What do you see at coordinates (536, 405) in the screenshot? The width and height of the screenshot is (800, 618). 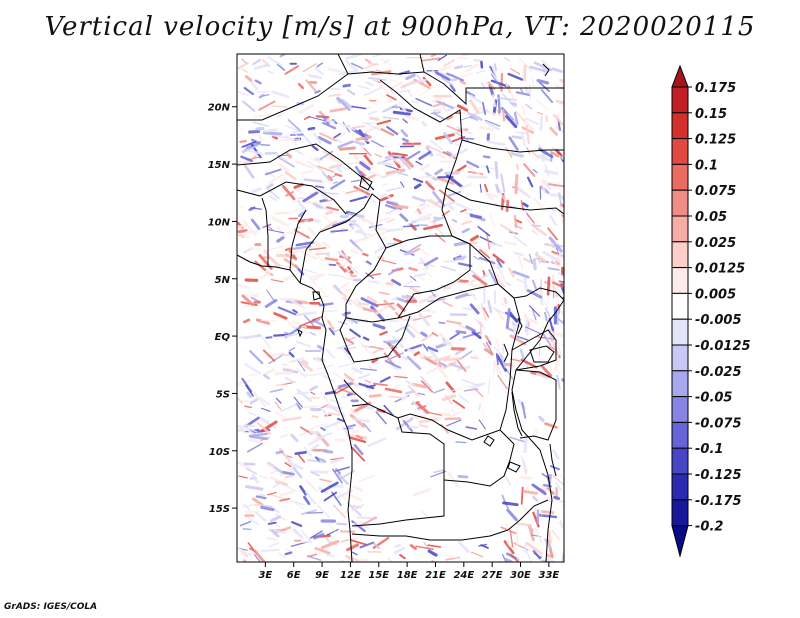 I see `border-tanzania` at bounding box center [536, 405].